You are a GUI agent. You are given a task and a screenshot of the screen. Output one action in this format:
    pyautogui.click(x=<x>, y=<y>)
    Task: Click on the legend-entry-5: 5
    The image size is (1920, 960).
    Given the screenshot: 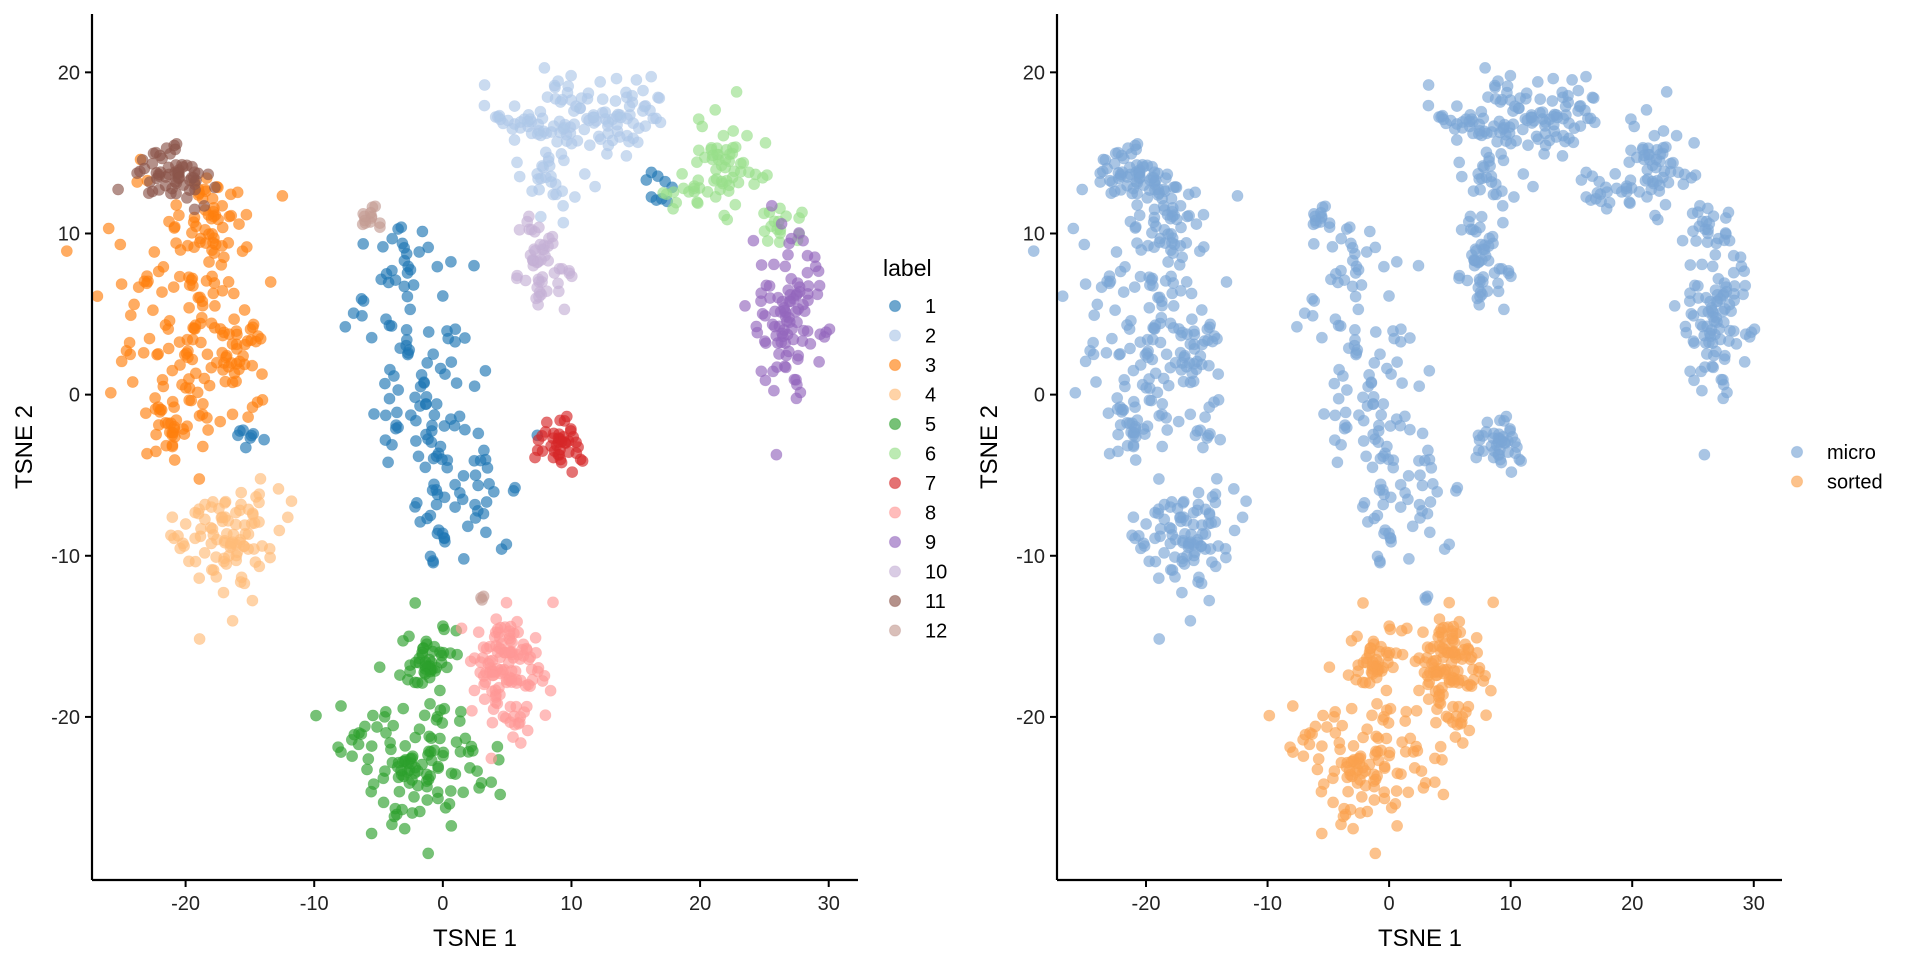 What is the action you would take?
    pyautogui.click(x=912, y=425)
    